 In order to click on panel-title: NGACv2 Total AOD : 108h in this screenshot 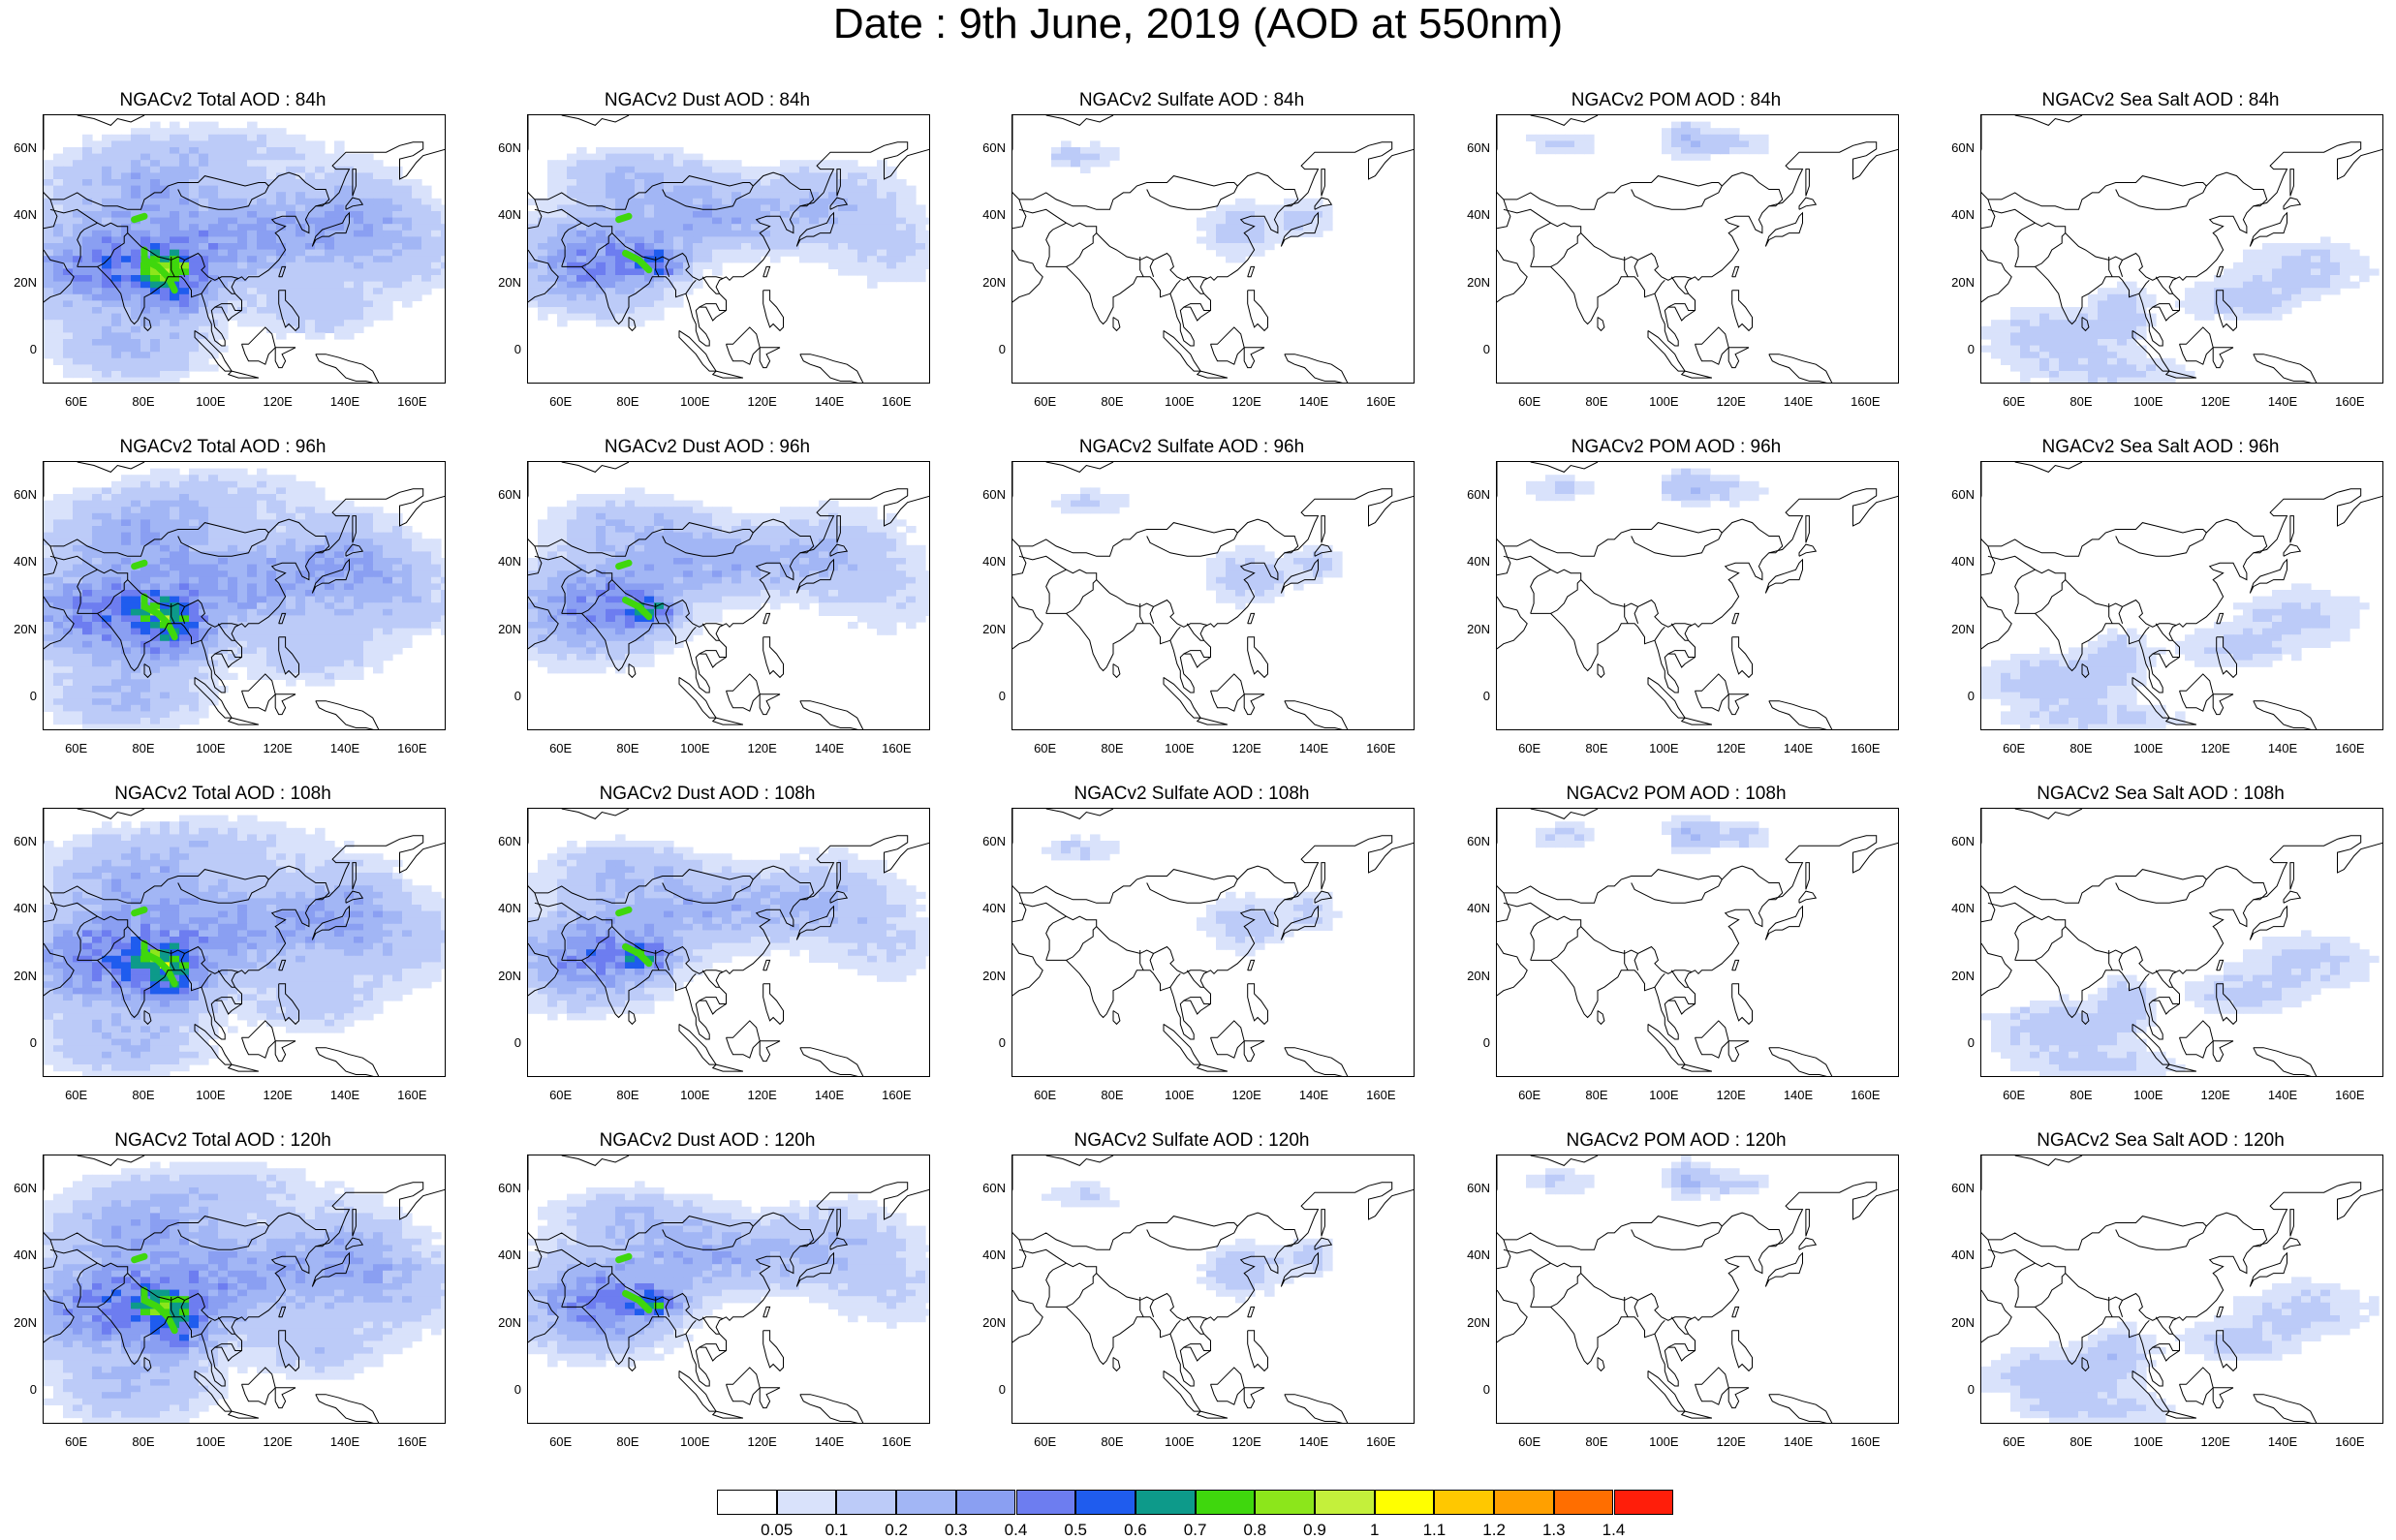, I will do `click(223, 795)`.